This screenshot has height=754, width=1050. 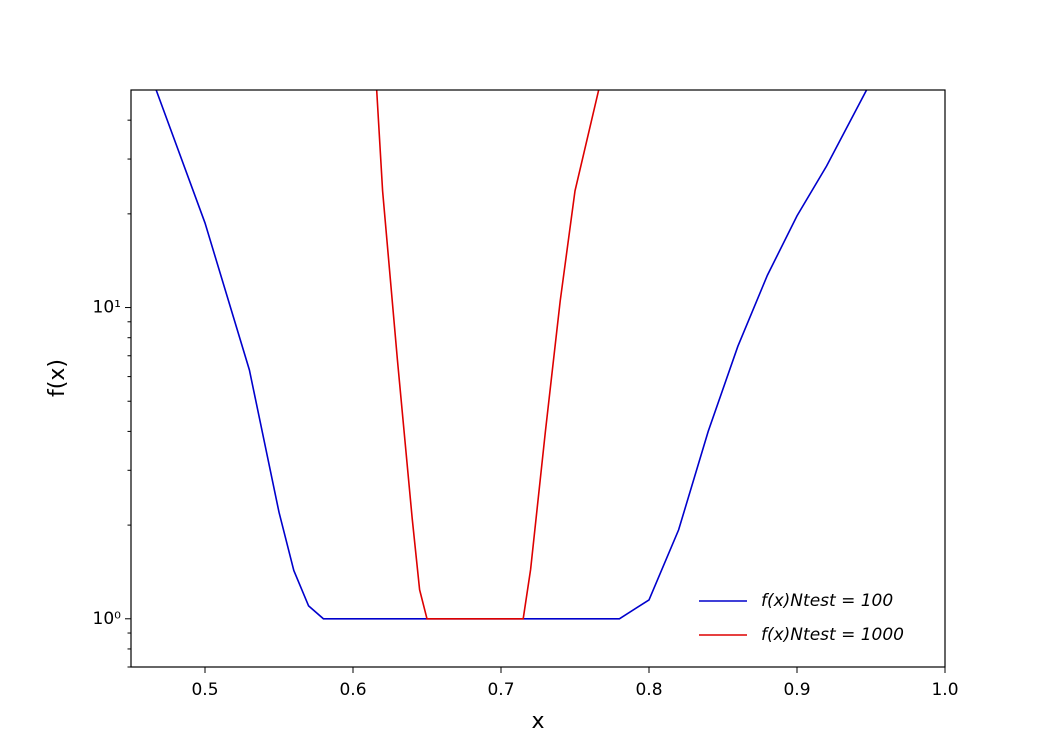 What do you see at coordinates (107, 619) in the screenshot?
I see `y-tick-label: 10⁰` at bounding box center [107, 619].